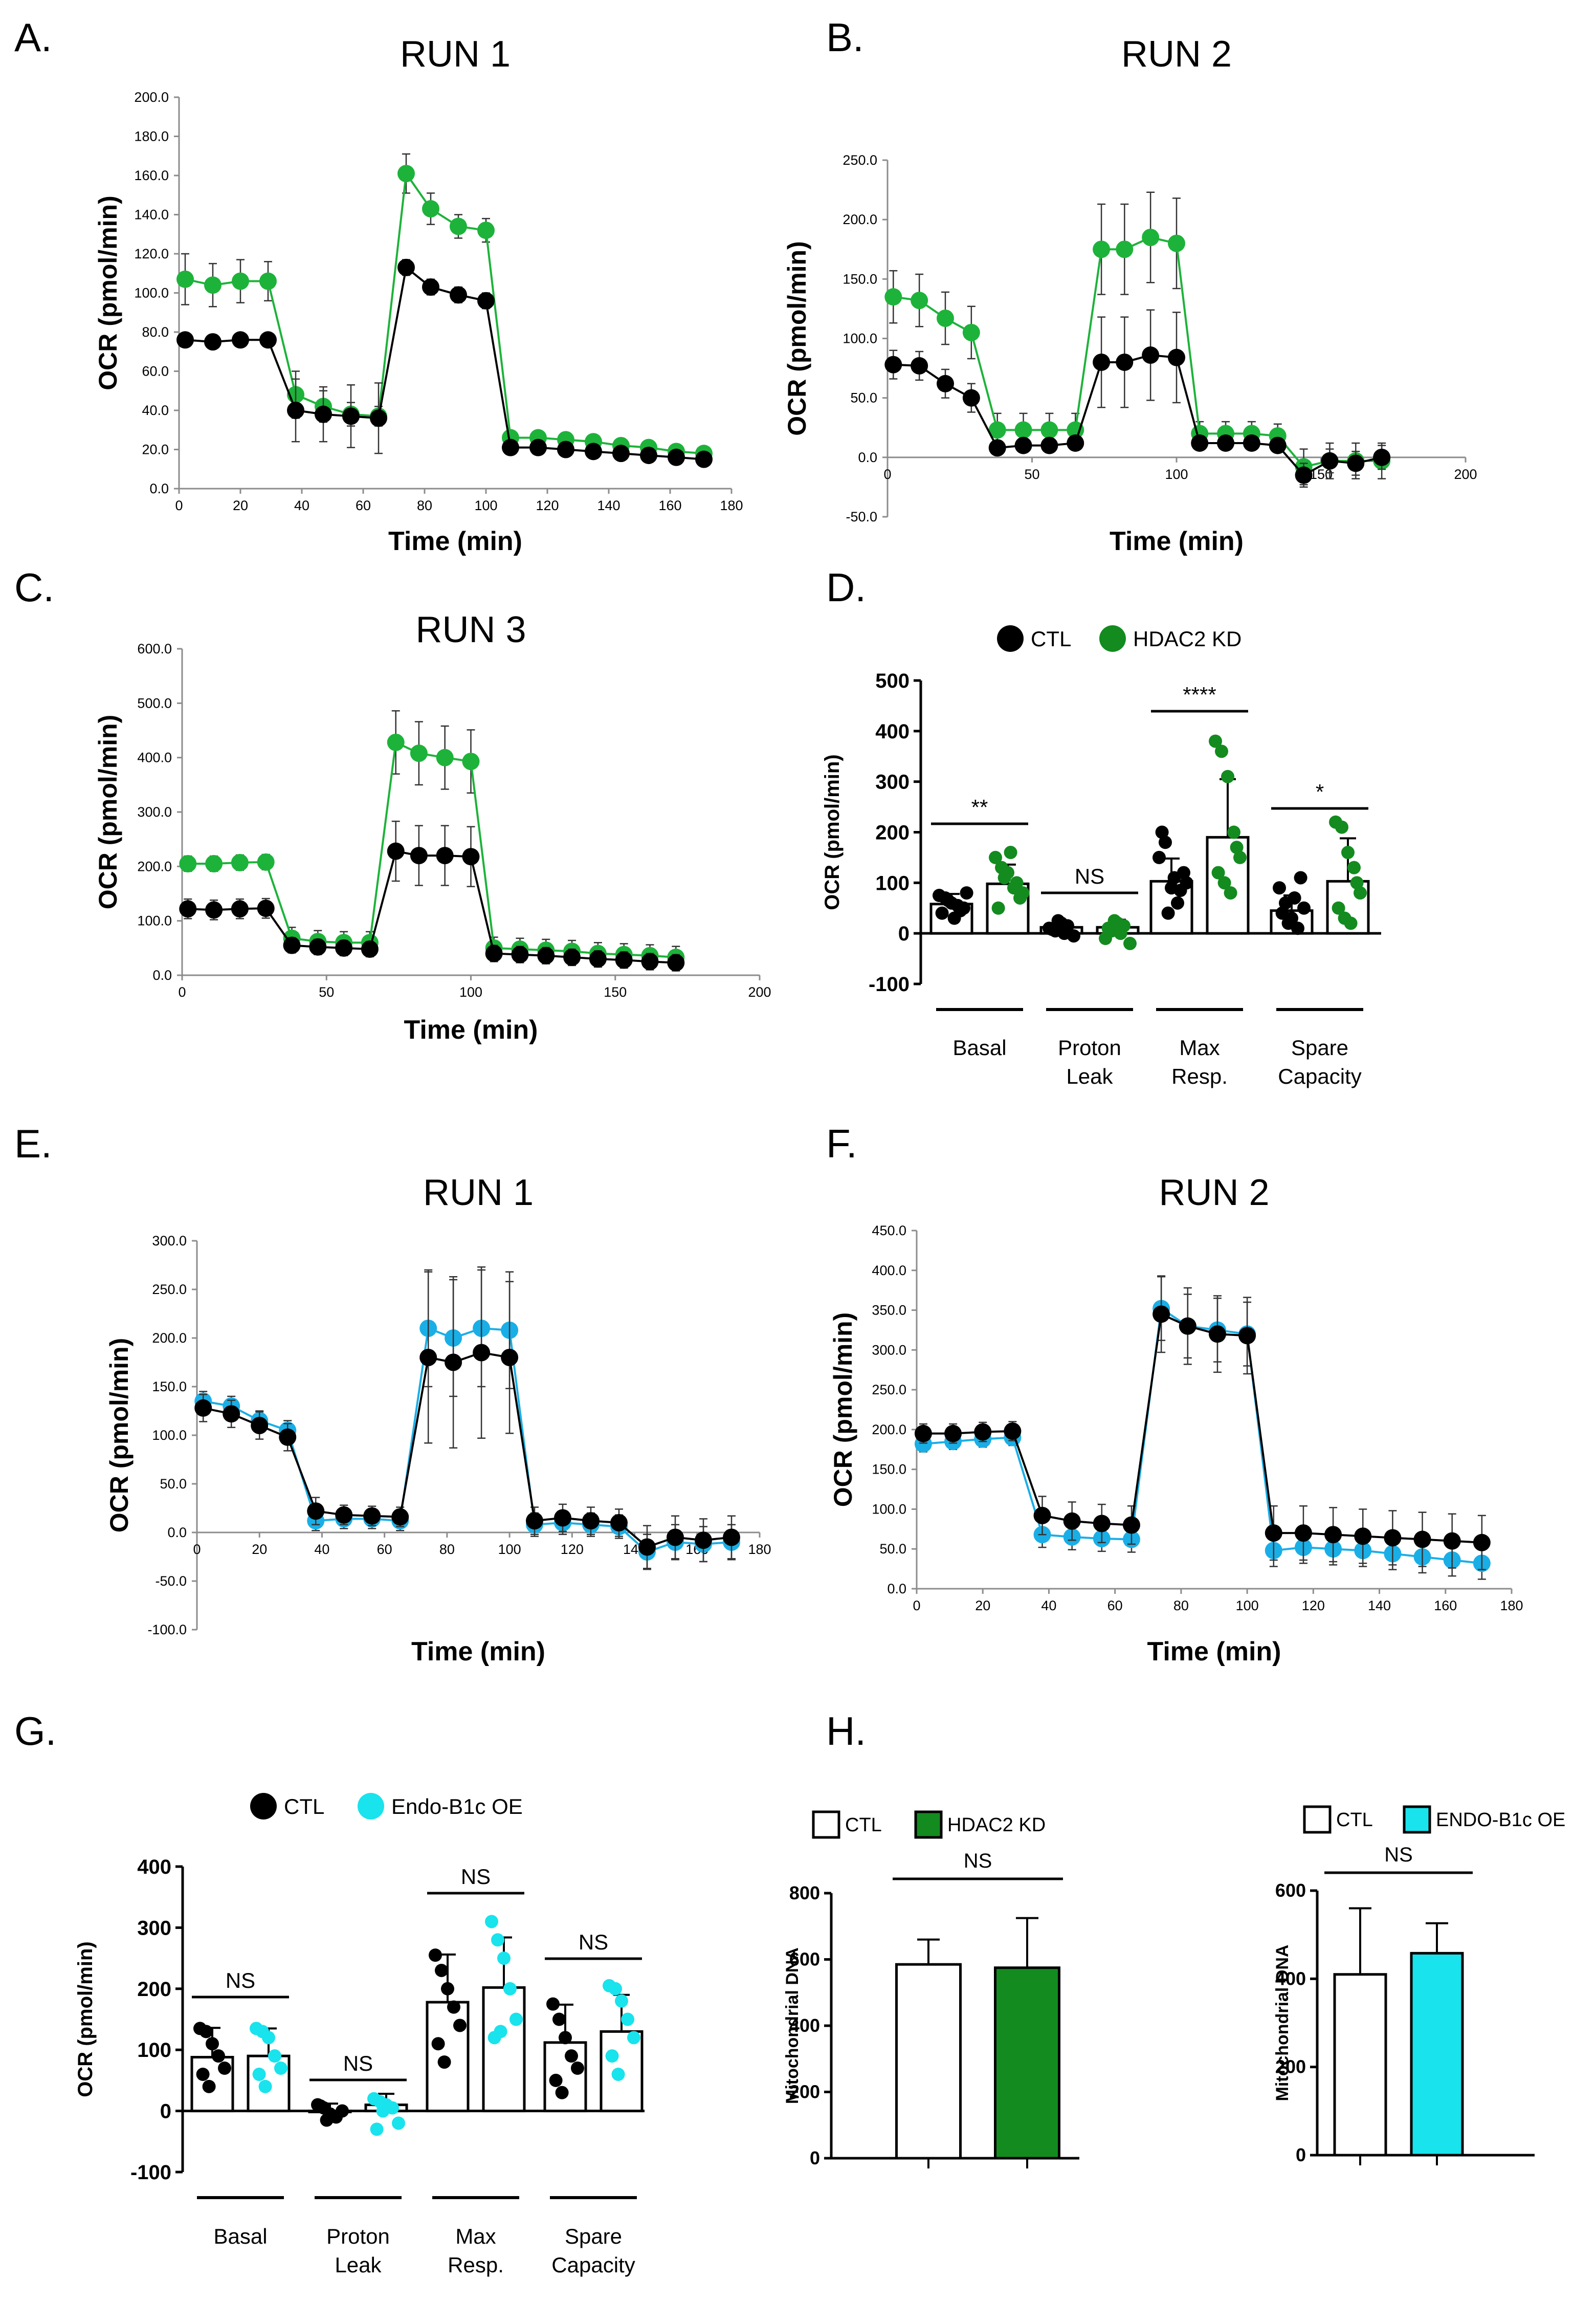 This screenshot has height=2302, width=1596. Describe the element at coordinates (846, 588) in the screenshot. I see `panel-letter-d: D.` at that location.